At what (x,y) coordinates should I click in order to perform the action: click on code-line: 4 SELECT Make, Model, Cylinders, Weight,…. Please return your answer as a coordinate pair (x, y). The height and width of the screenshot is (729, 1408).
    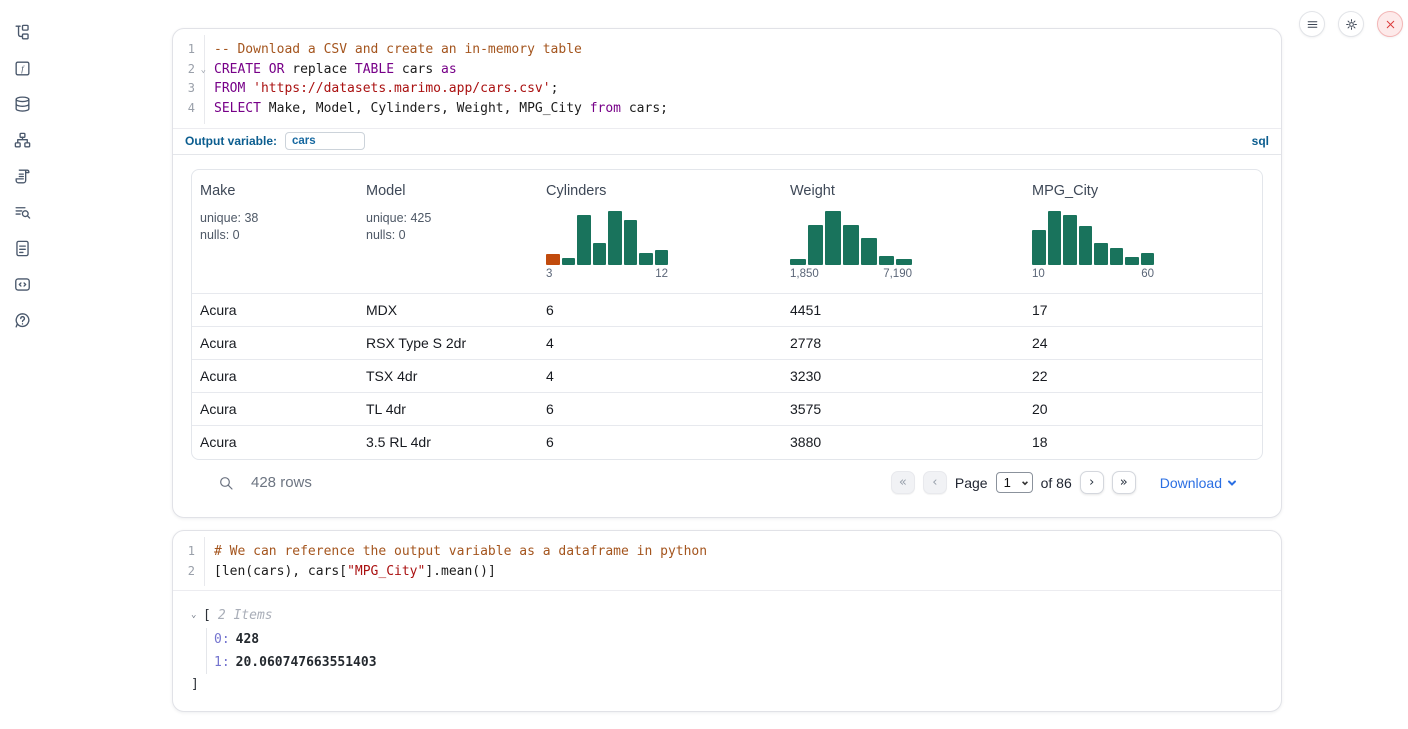
    Looking at the image, I should click on (727, 109).